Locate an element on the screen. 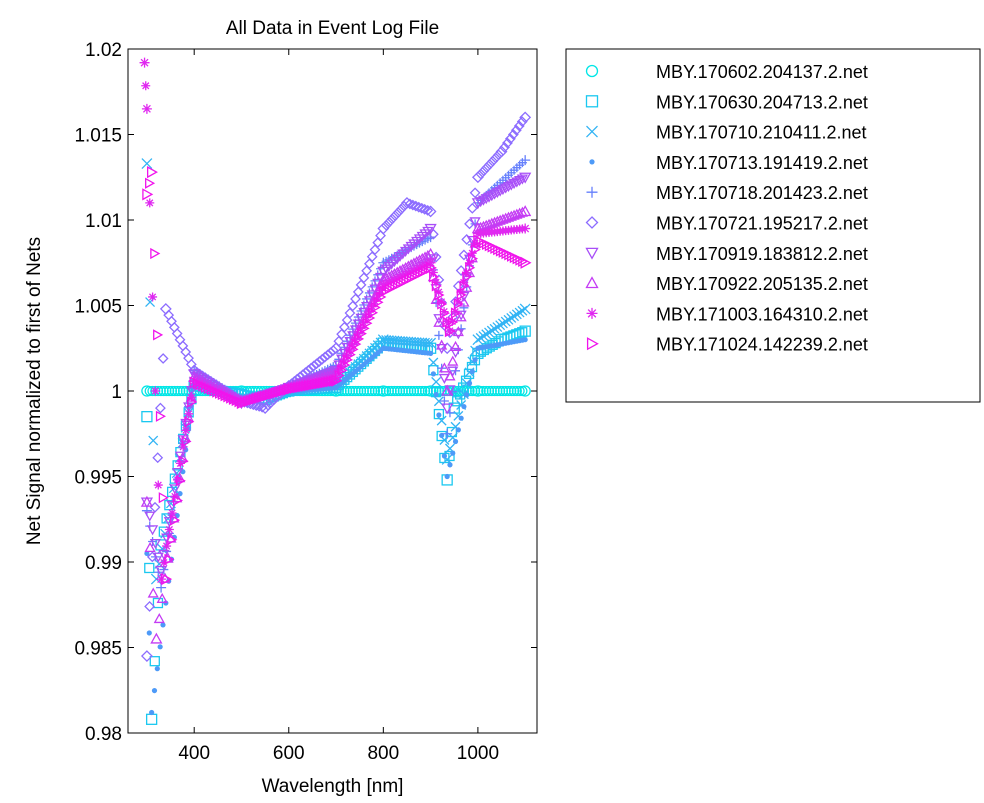 The height and width of the screenshot is (803, 984). chart-title: All Data in Event Log File is located at coordinates (332, 28).